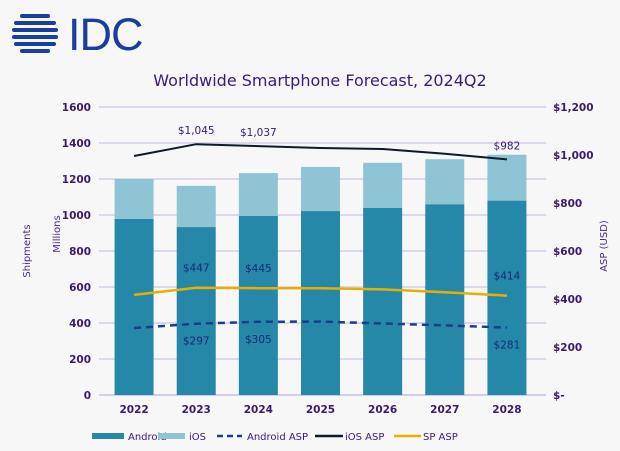  Describe the element at coordinates (76, 216) in the screenshot. I see `y-tick-label: 1000` at that location.